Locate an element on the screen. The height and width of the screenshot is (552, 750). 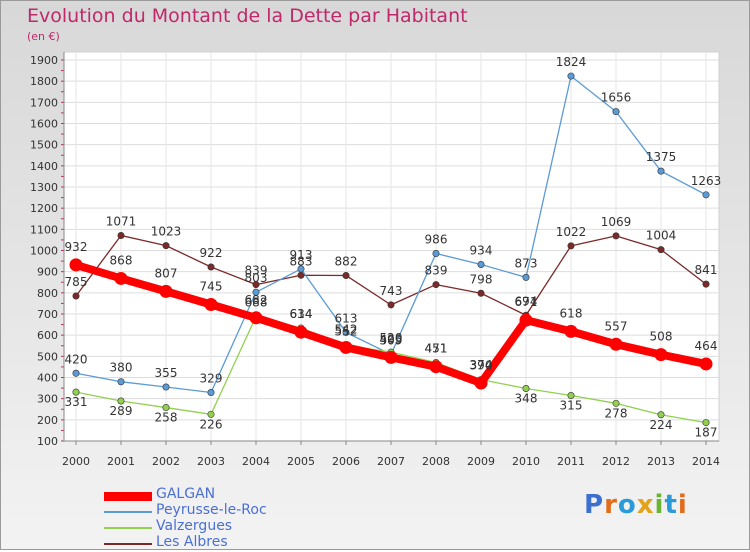
y-tick-label: 1700 is located at coordinates (44, 102).